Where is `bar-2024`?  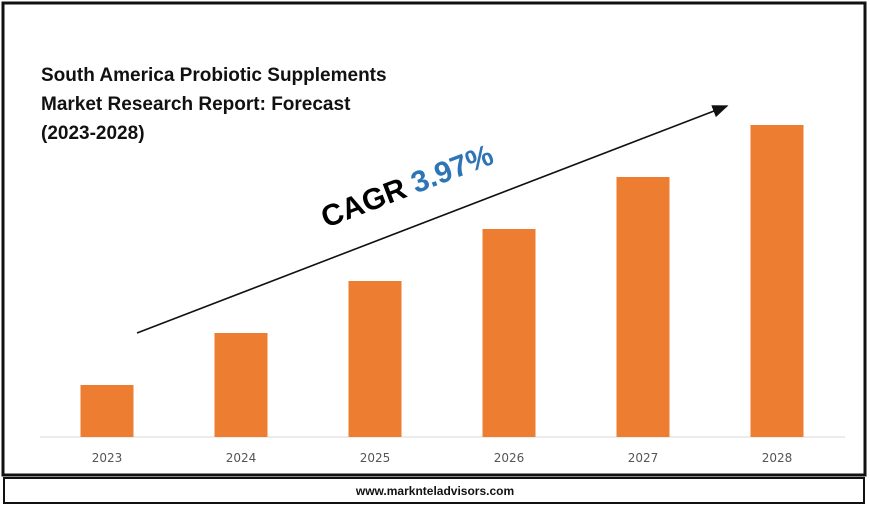 bar-2024 is located at coordinates (241, 385).